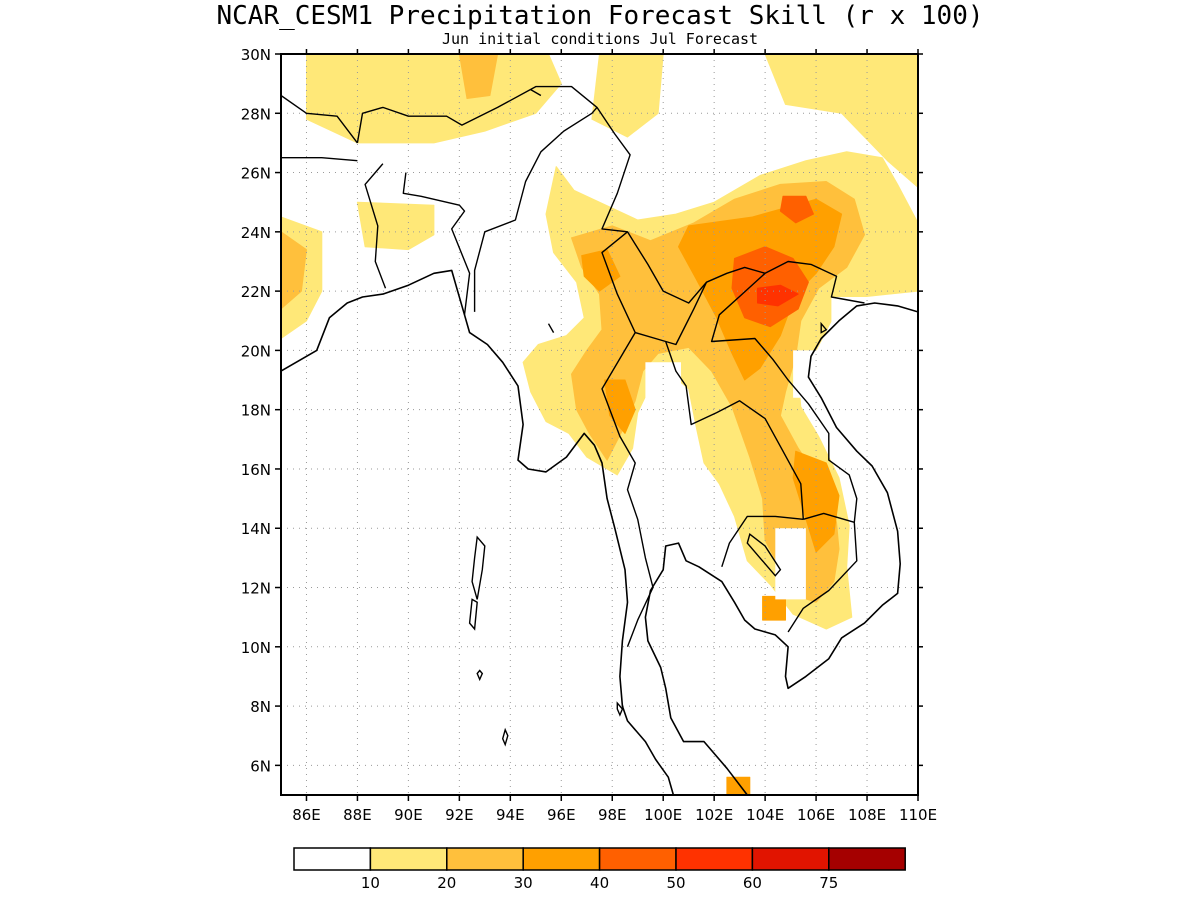 This screenshot has width=1200, height=900. Describe the element at coordinates (306, 815) in the screenshot. I see `lon-tick-label: 86E` at that location.